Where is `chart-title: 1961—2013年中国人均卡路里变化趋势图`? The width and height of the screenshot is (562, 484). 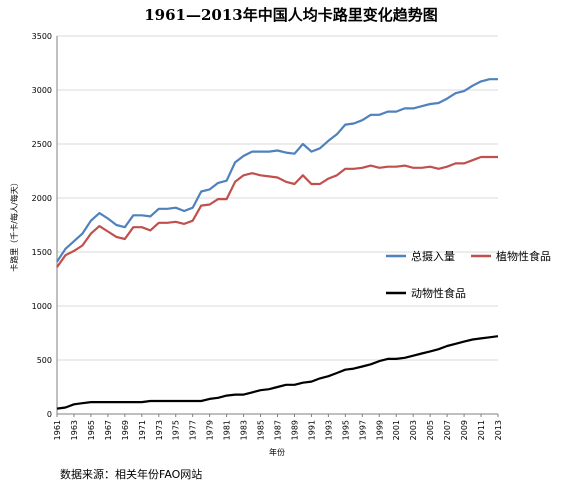
chart-title: 1961—2013年中国人均卡路里变化趋势图 is located at coordinates (291, 15).